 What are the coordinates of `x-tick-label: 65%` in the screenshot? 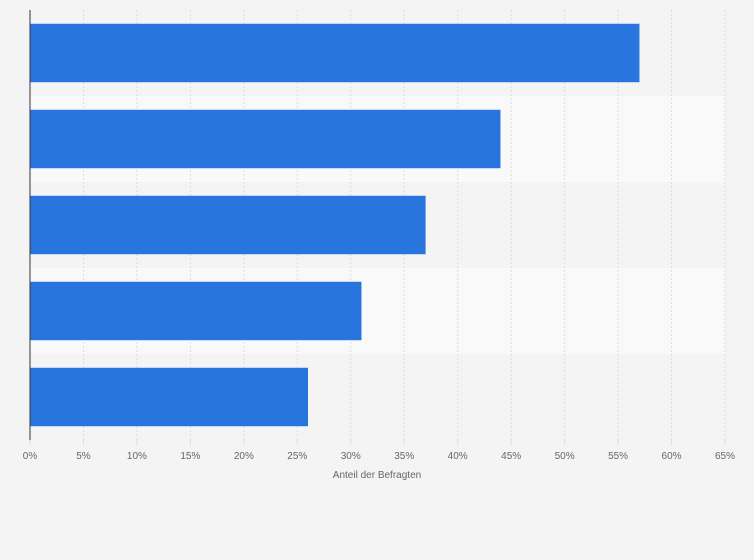 It's located at (725, 456).